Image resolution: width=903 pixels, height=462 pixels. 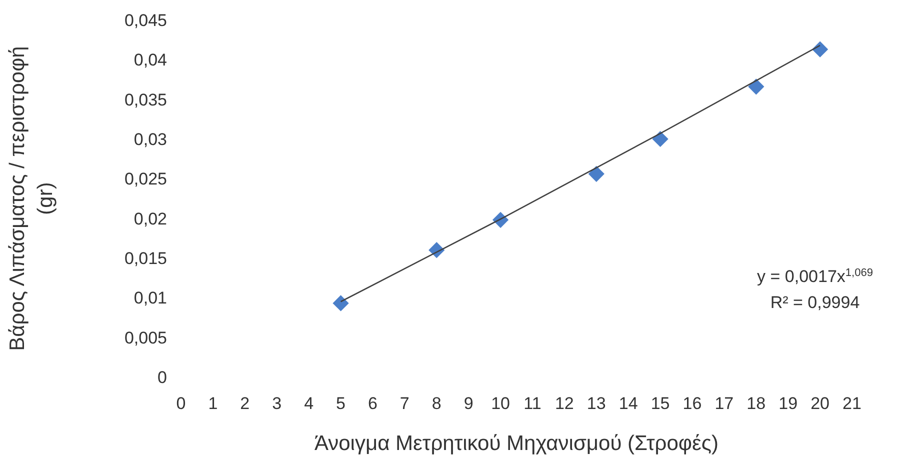 I want to click on x-tick-label: 13, so click(x=596, y=403).